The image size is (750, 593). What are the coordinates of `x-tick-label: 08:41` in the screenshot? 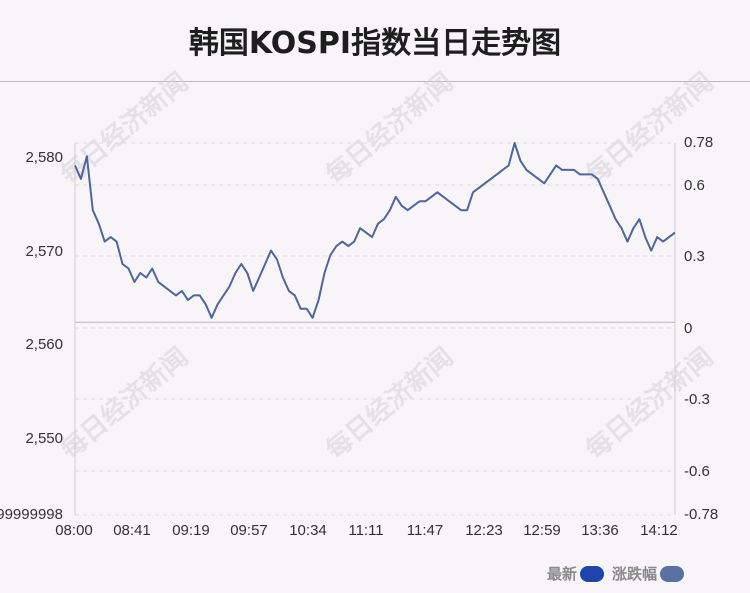 It's located at (132, 530).